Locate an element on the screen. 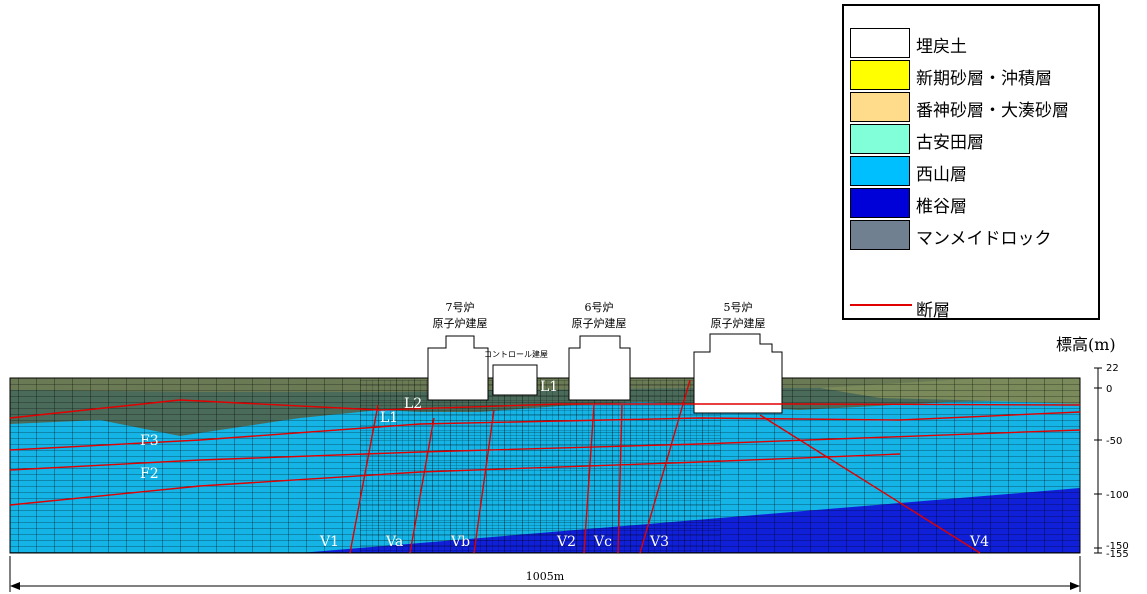 Image resolution: width=1147 pixels, height=594 pixels. legend-label-furuyasuda: 古安田層 is located at coordinates (950, 143).